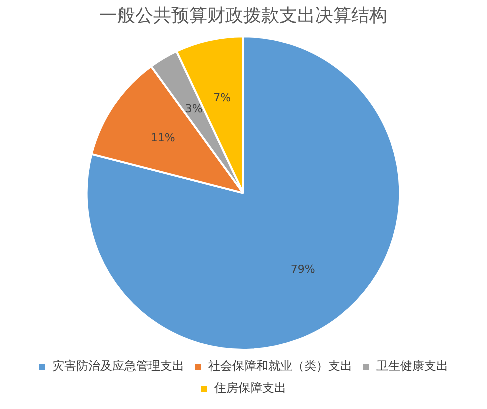 This screenshot has width=487, height=409. I want to click on legend-label: 住房保障支出, so click(250, 388).